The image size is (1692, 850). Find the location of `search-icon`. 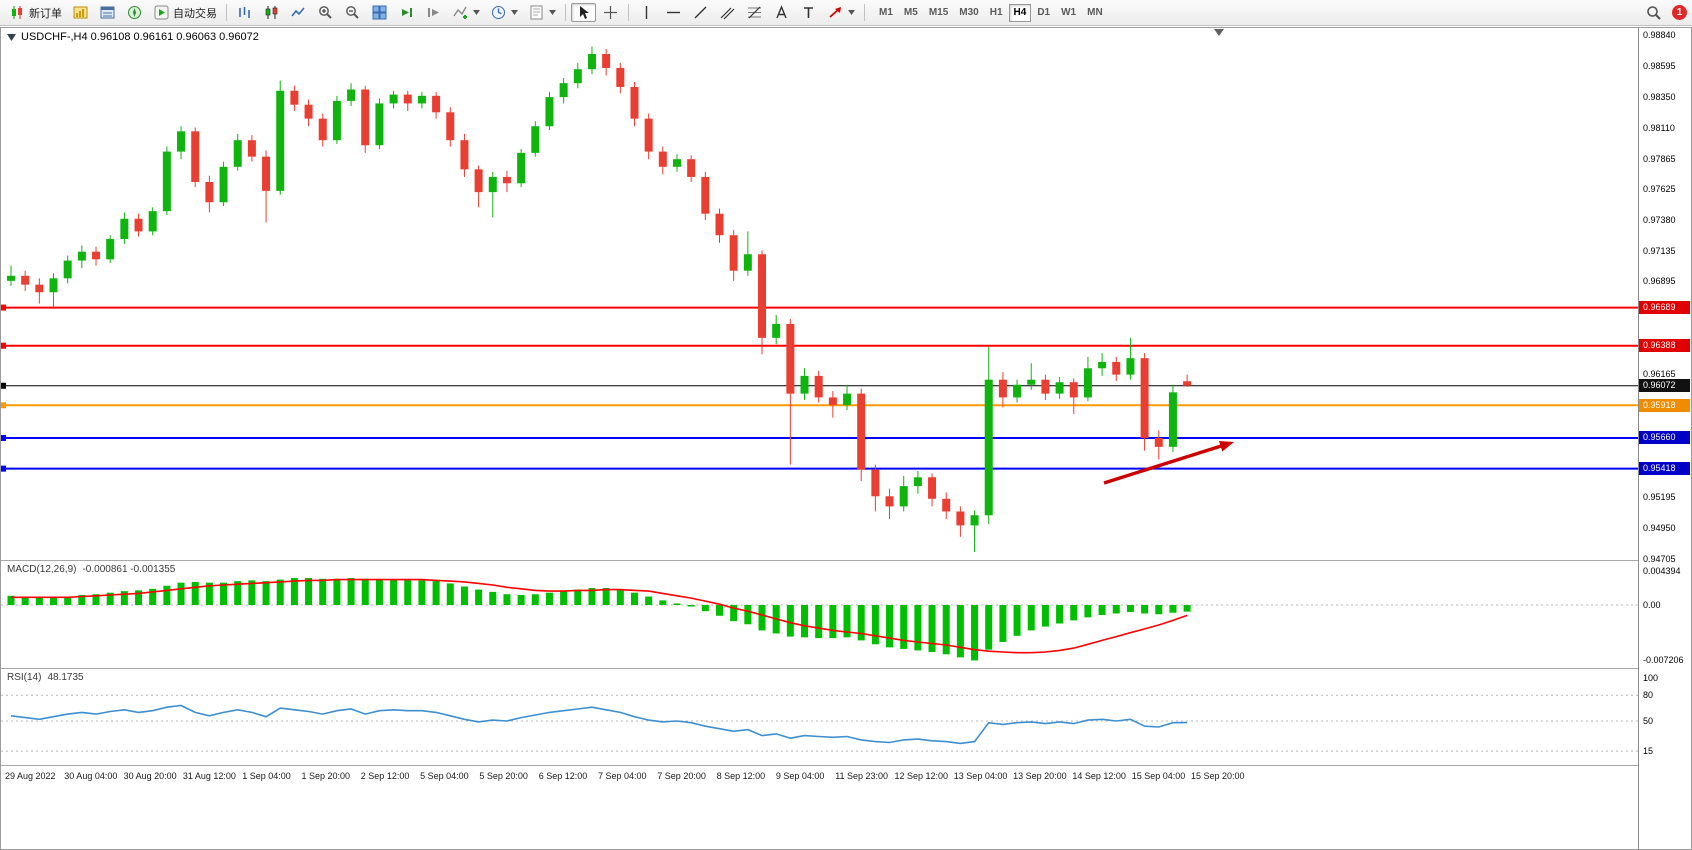

search-icon is located at coordinates (1653, 12).